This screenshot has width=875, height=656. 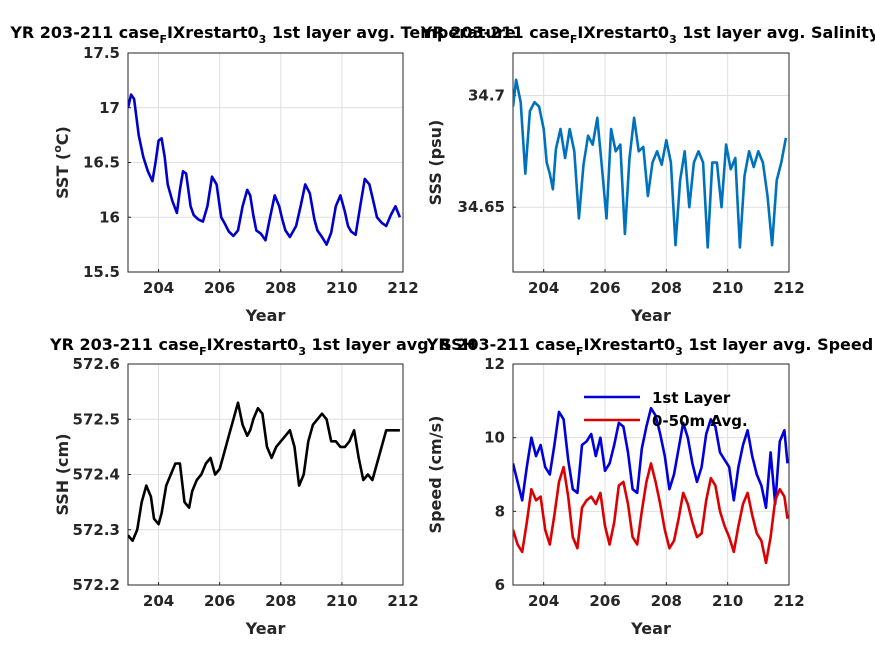 I want to click on y-tick-label: 10, so click(x=494, y=438).